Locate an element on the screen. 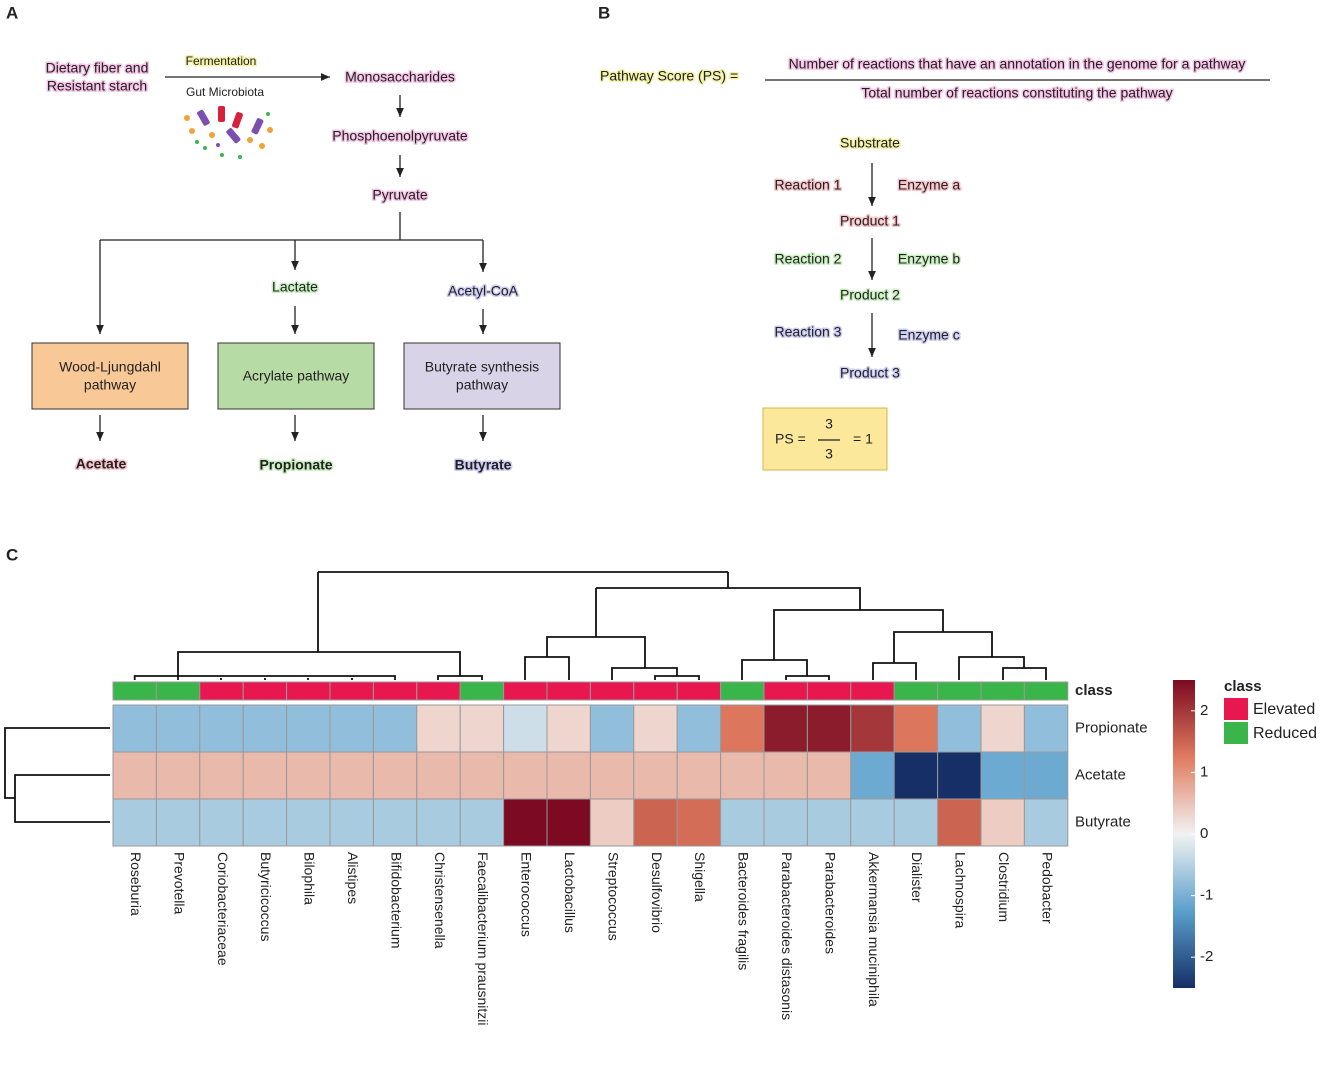 The height and width of the screenshot is (1071, 1325). enzyme: Enzyme c is located at coordinates (928, 335).